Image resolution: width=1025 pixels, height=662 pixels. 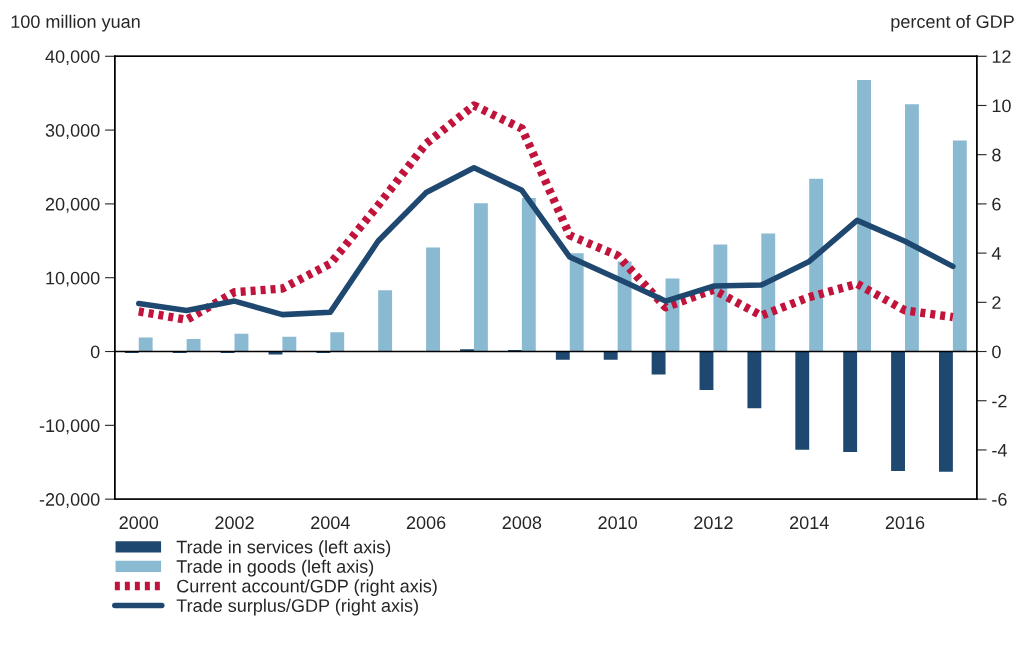 I want to click on legend-label: Trade surplus/GDP (right axis), so click(x=297, y=607).